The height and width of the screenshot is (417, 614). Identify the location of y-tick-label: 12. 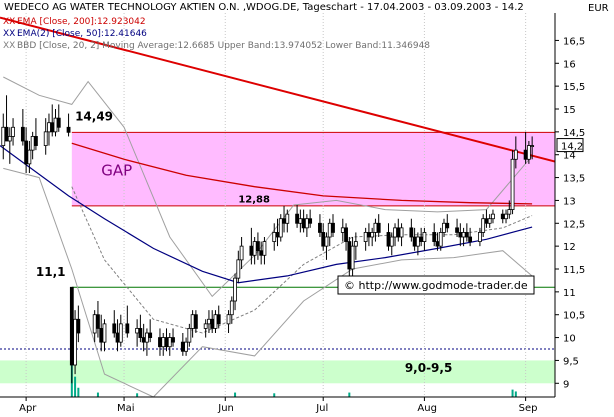
(569, 247).